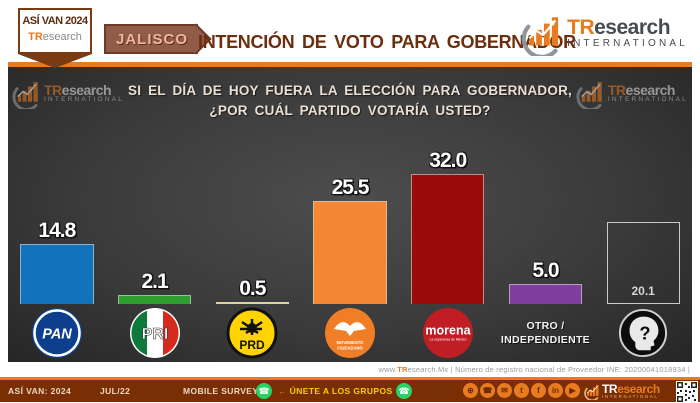  I want to click on otro-label-line-2: INDEPENDIENTE, so click(545, 340).